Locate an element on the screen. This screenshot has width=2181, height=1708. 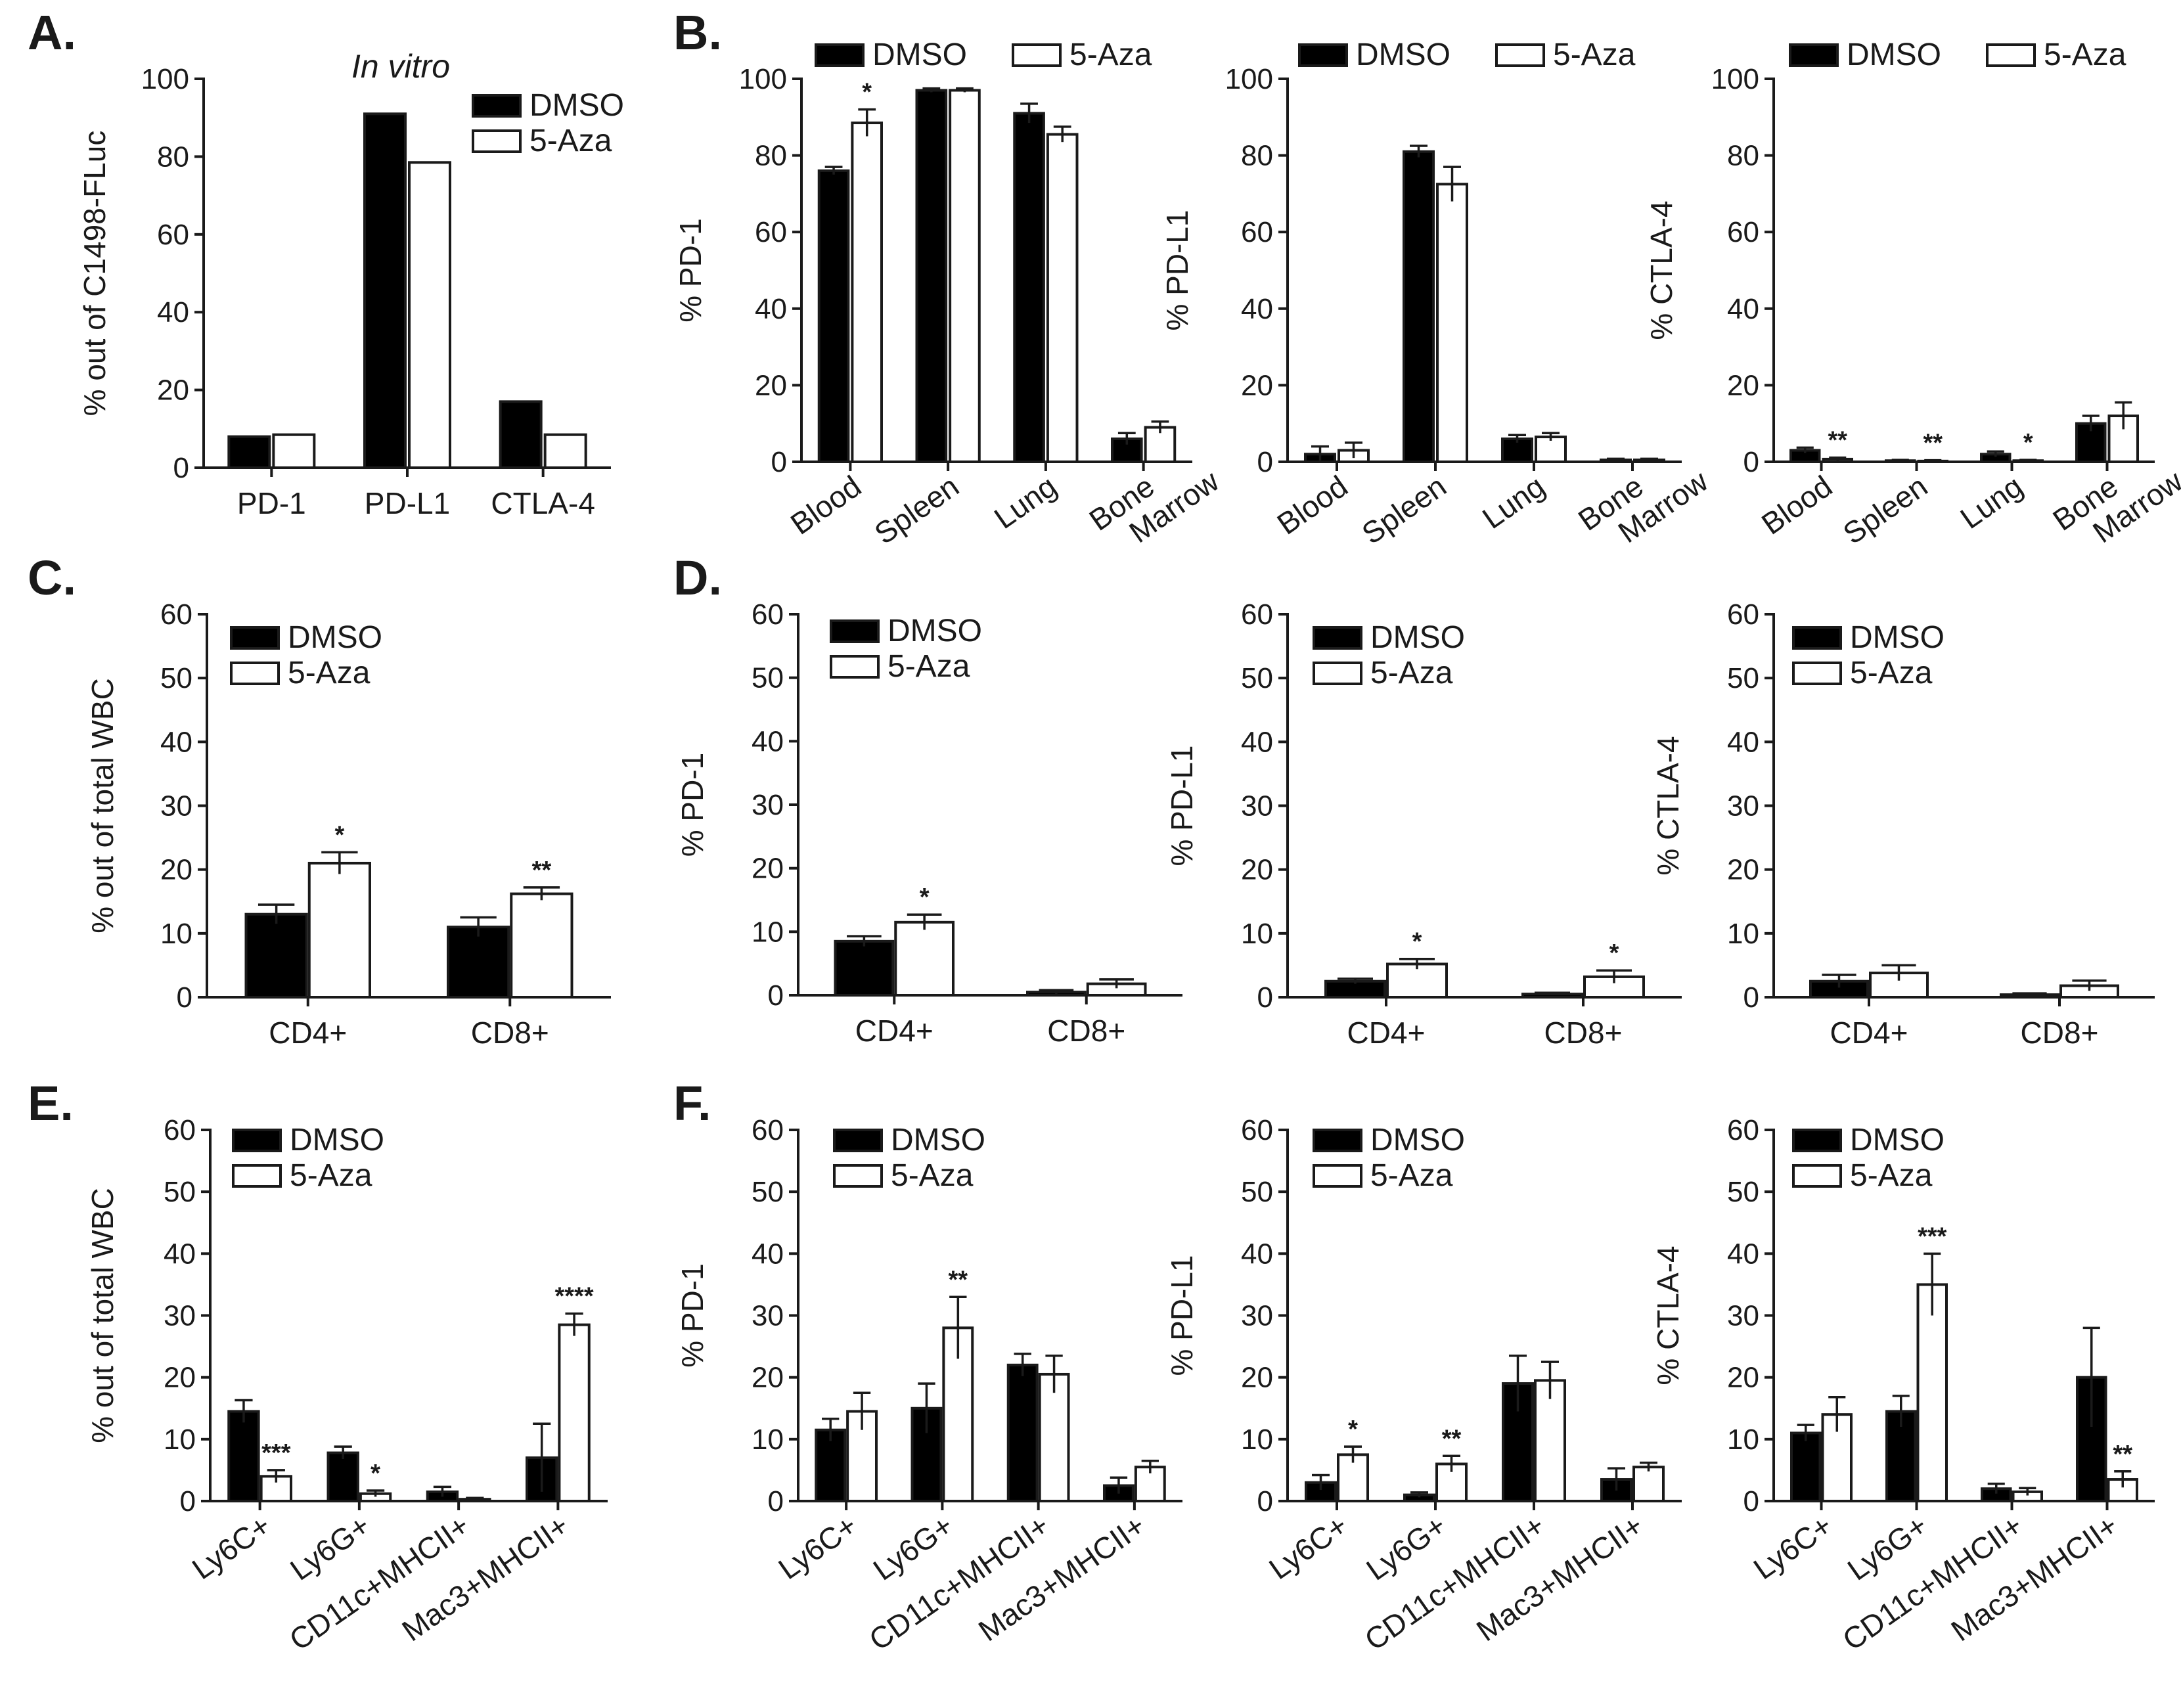
chart-title: In vitro is located at coordinates (401, 66).